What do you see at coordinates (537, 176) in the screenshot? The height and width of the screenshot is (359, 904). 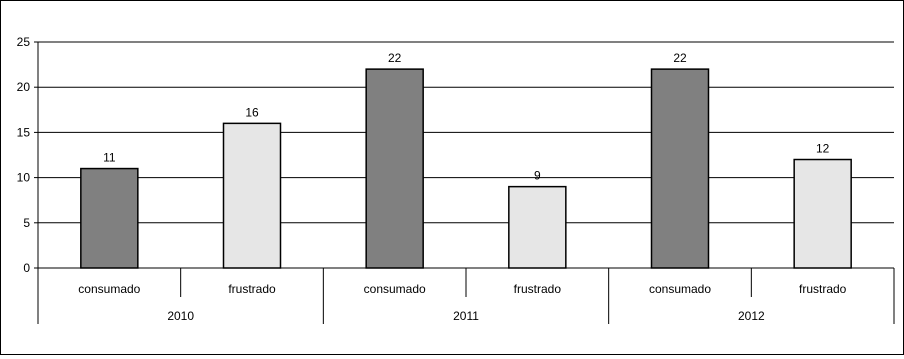 I see `data-label: 9` at bounding box center [537, 176].